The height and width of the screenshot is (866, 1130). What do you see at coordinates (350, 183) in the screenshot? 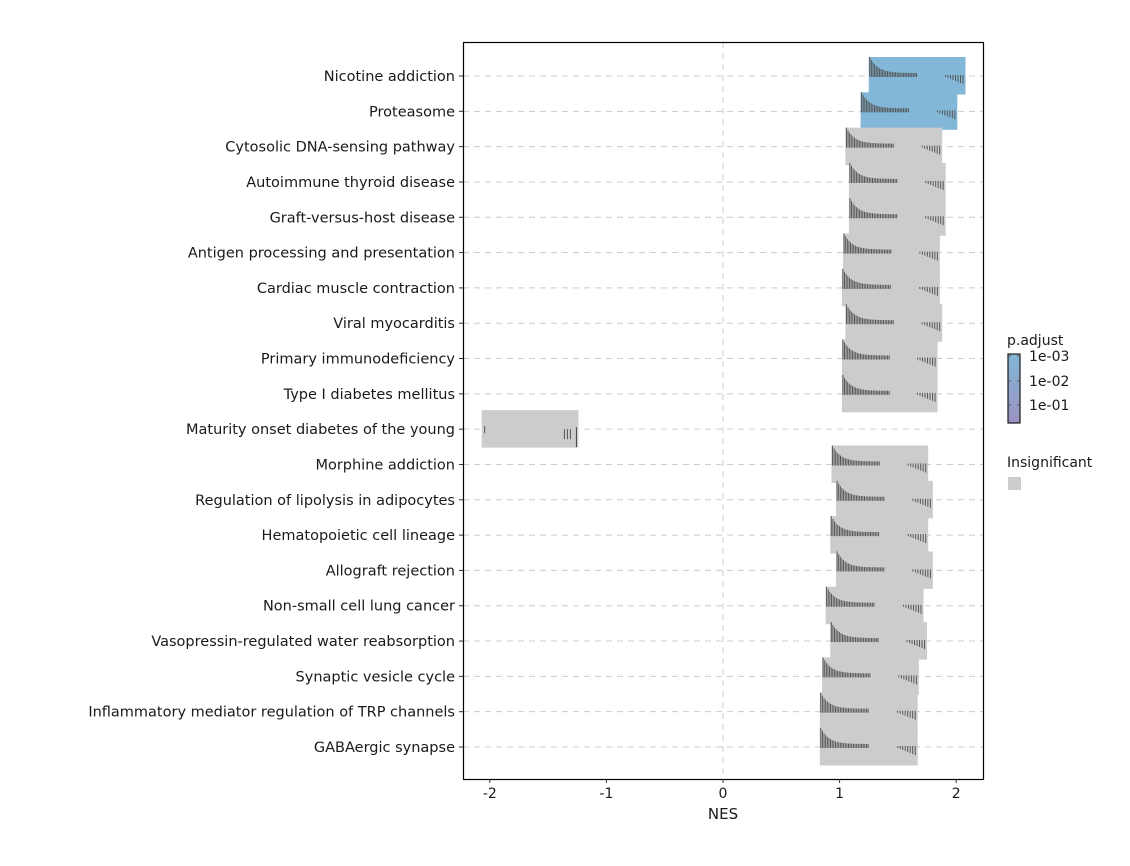
I see `y-tick-label: Autoimmune thyroid disease` at bounding box center [350, 183].